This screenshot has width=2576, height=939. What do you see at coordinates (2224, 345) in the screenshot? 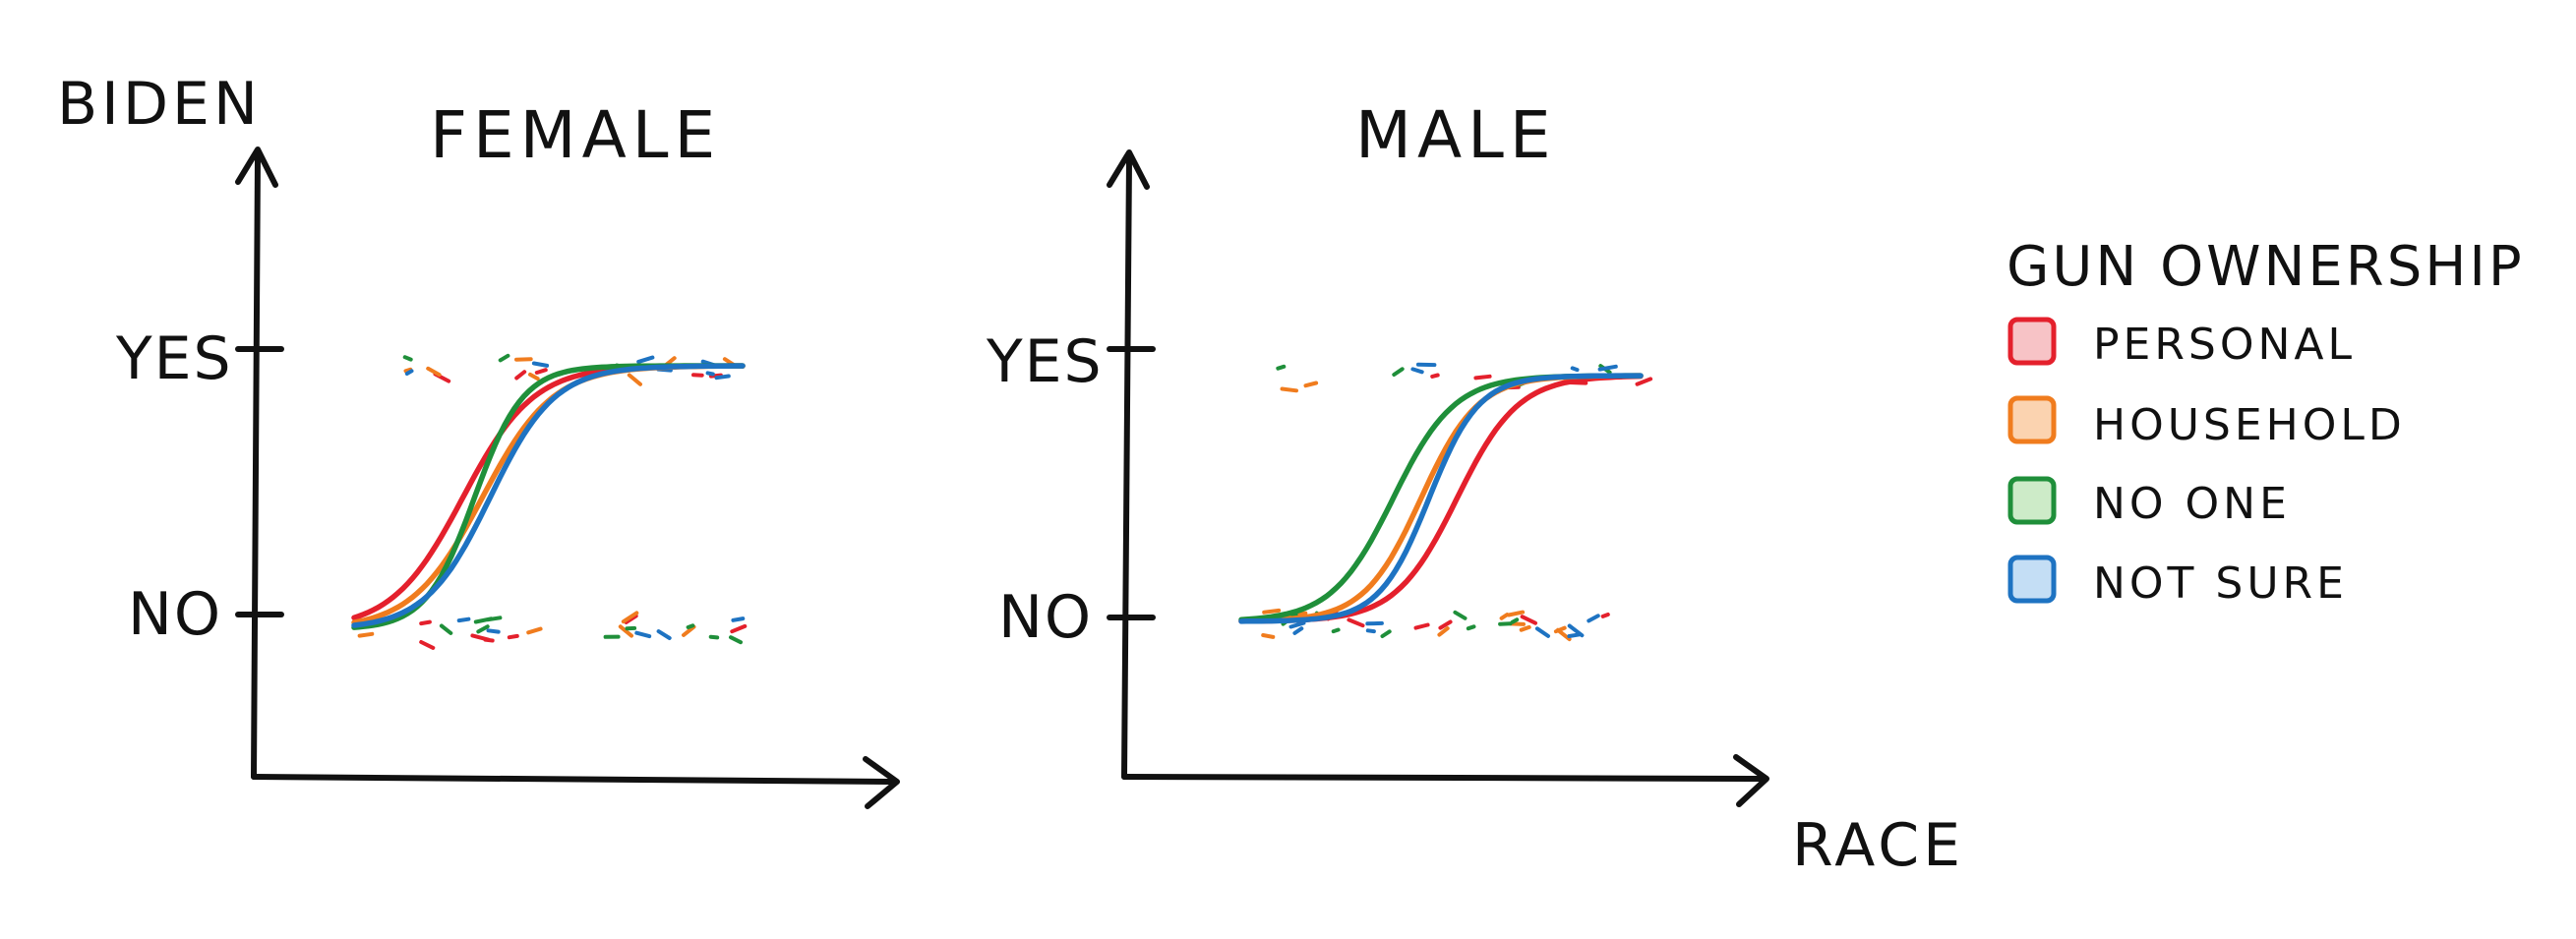
I see `legend-label-personal: PERSONAL` at bounding box center [2224, 345].